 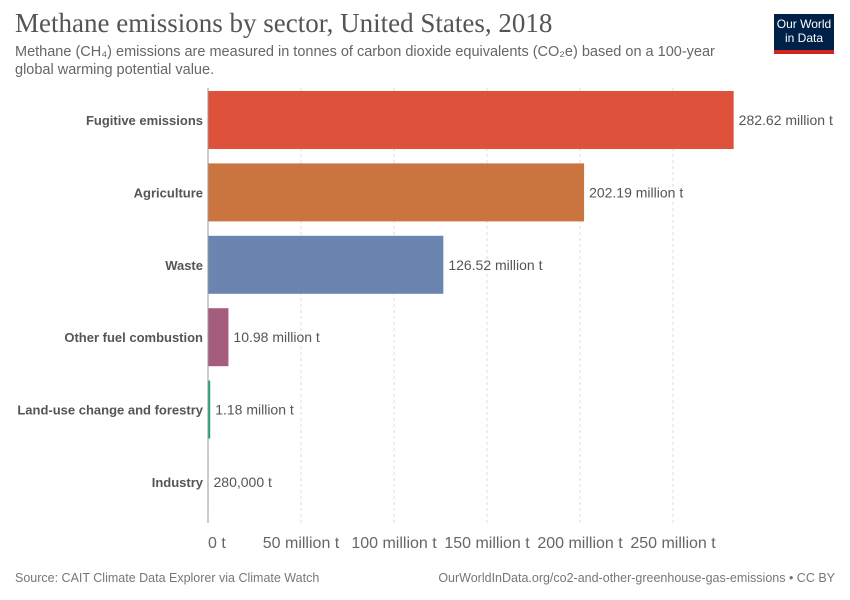 I want to click on value-label: 282.62 million t, so click(x=786, y=120).